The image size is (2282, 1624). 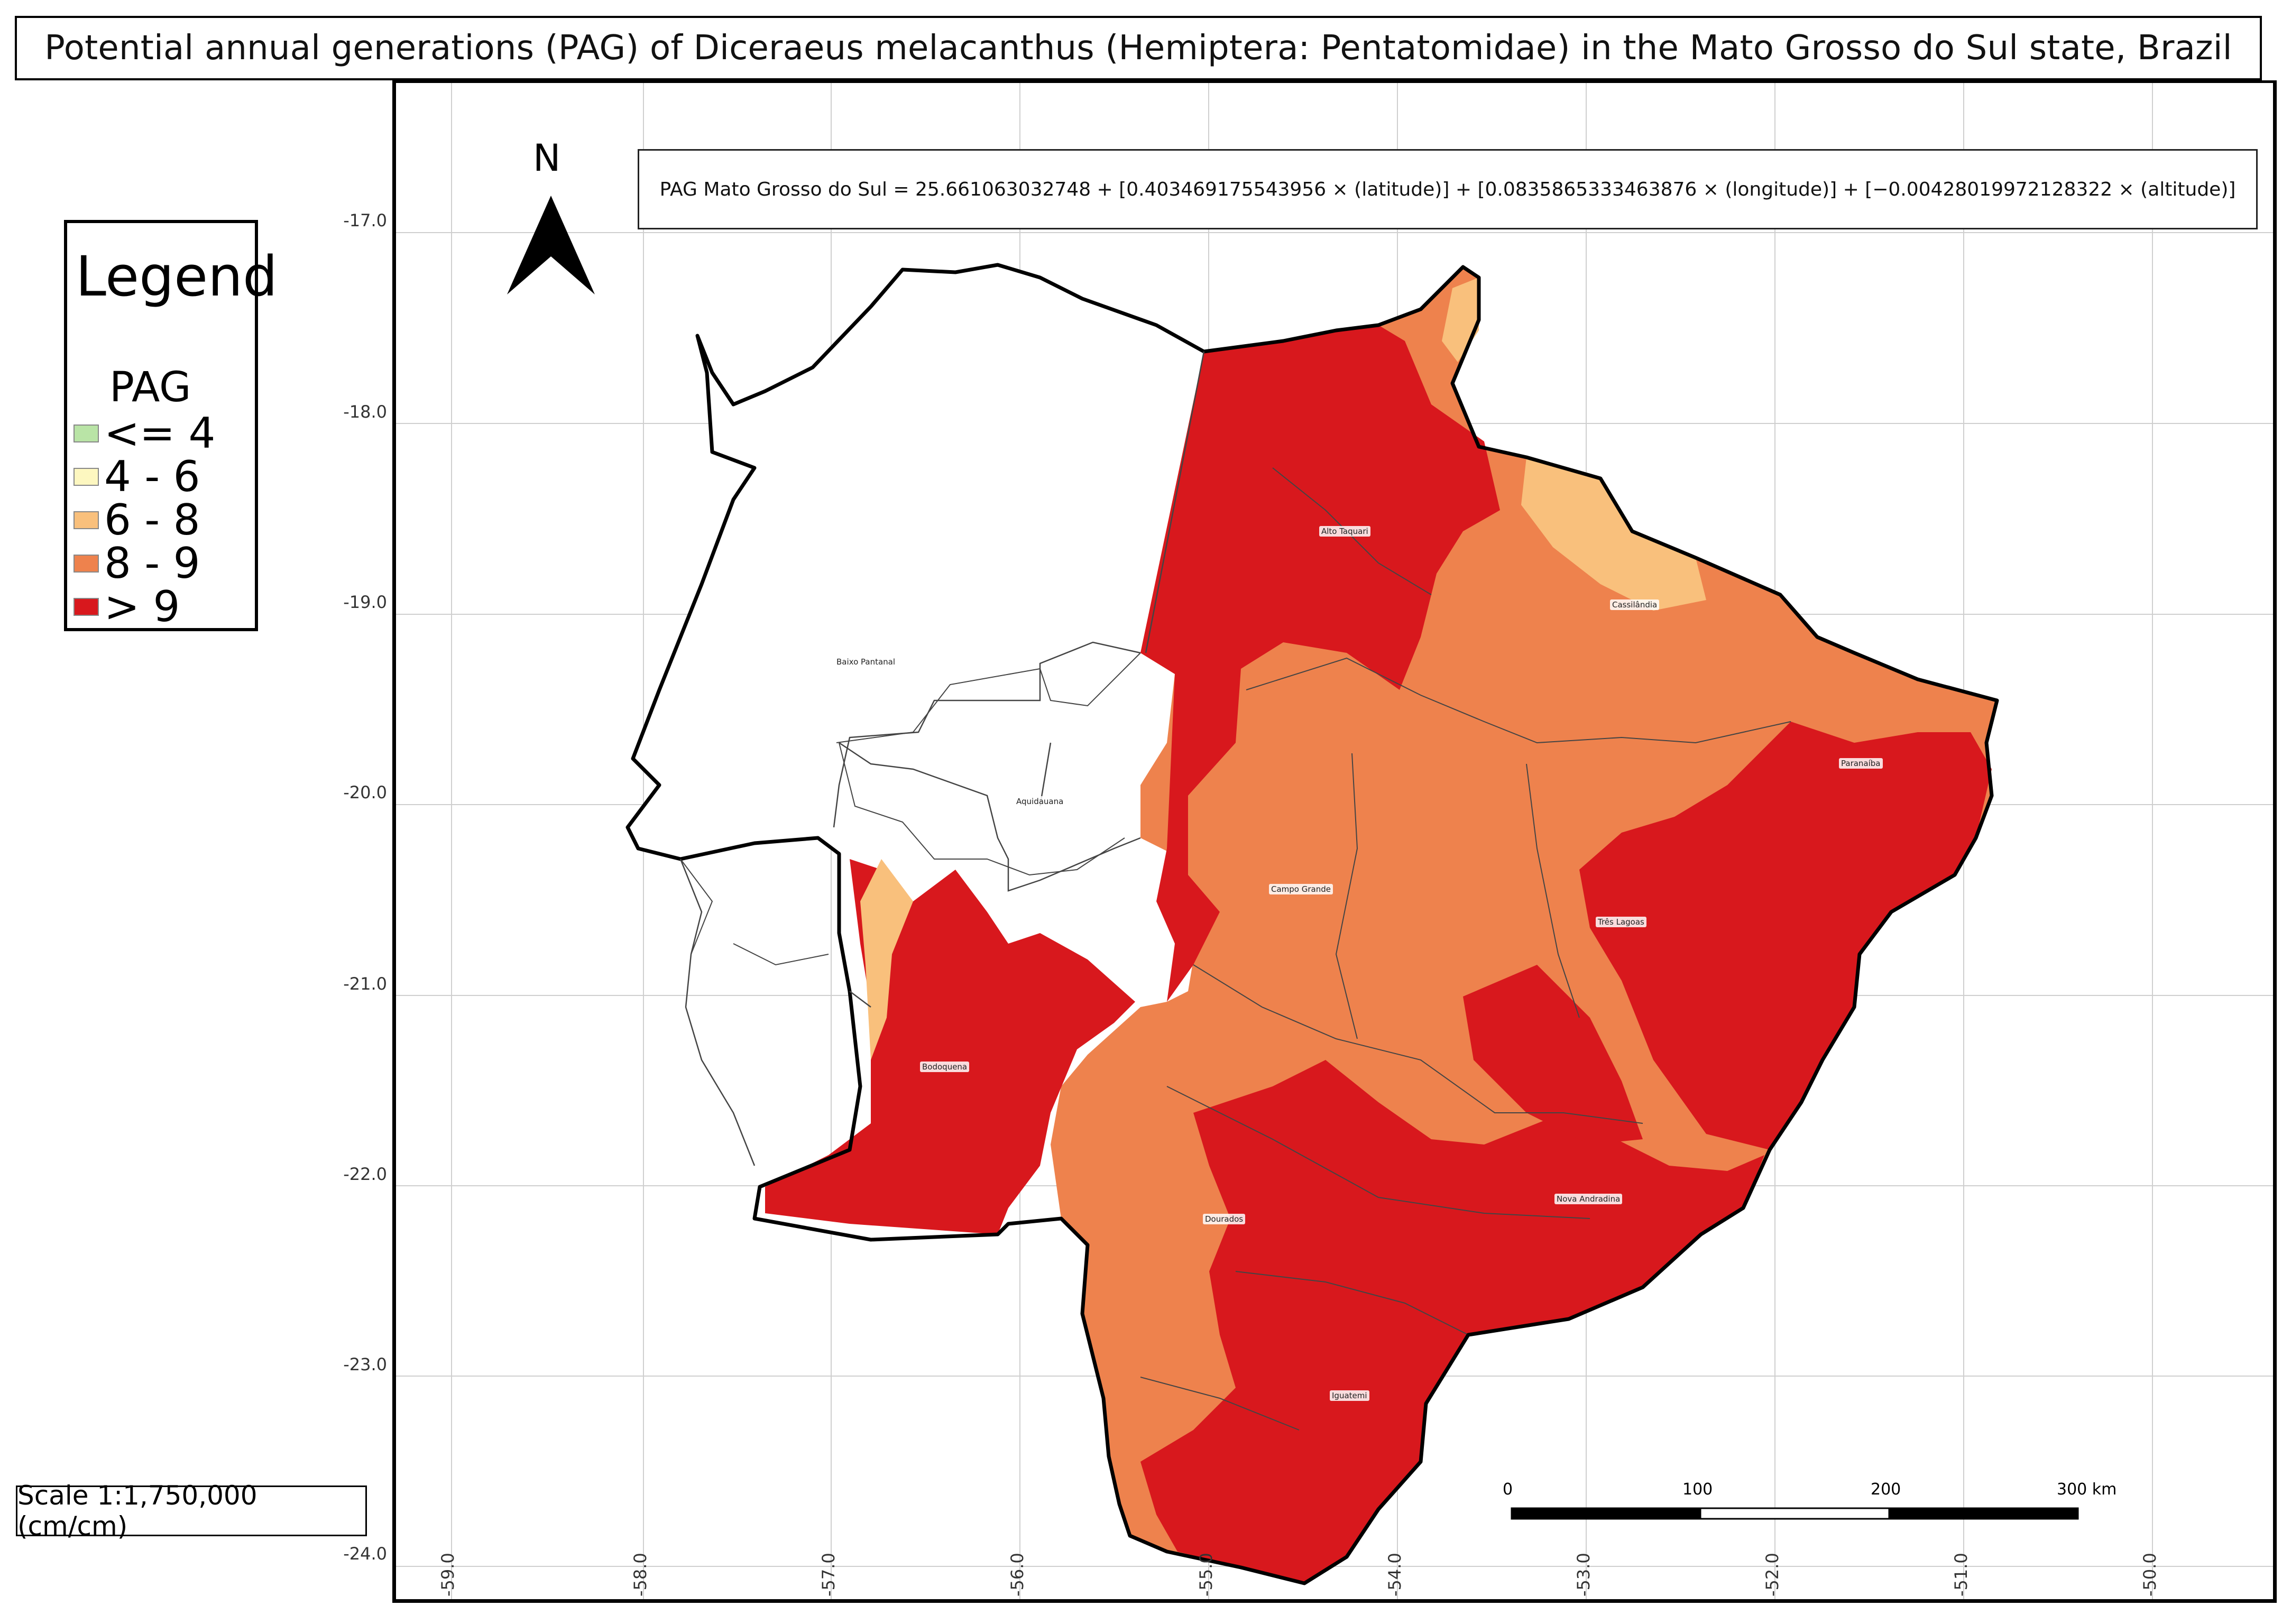 I want to click on town-label: Alto Taquari, so click(x=1344, y=531).